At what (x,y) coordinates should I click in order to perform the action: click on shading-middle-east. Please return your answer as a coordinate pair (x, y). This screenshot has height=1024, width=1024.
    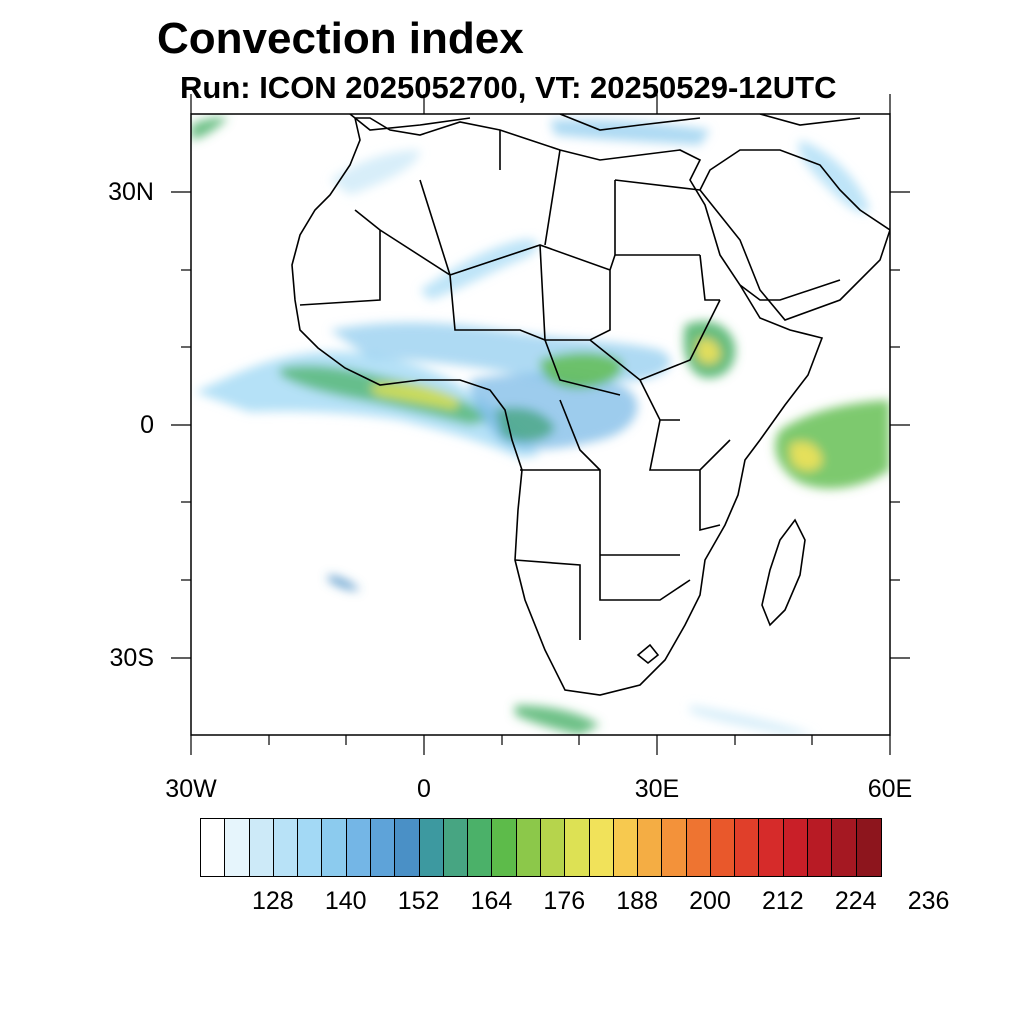
    Looking at the image, I should click on (834, 176).